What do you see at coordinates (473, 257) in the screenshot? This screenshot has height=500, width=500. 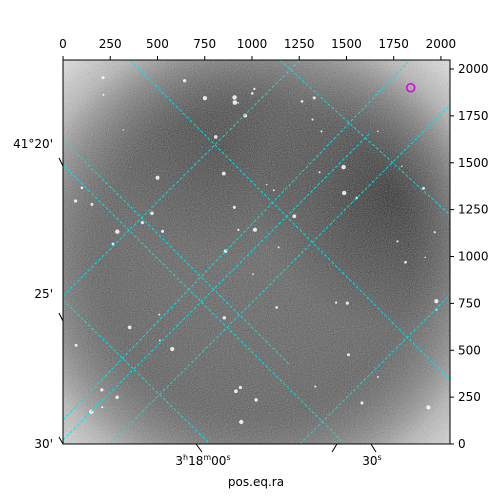 I see `right-tick-label: 1000` at bounding box center [473, 257].